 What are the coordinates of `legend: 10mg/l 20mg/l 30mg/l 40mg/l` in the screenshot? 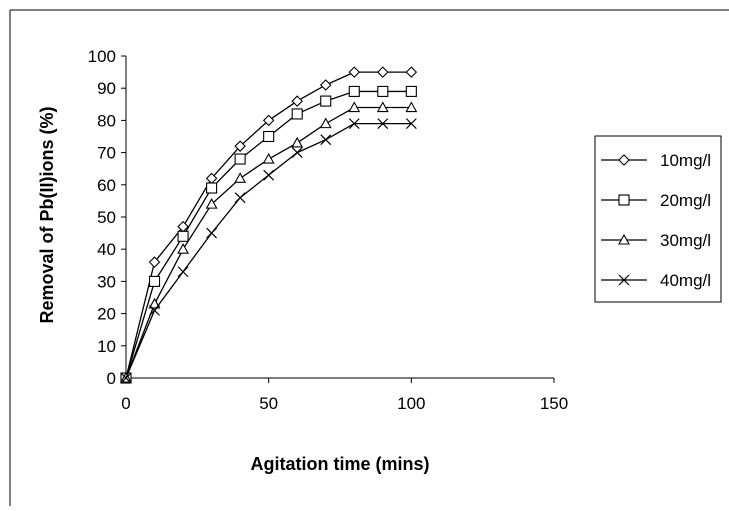 It's located at (658, 219).